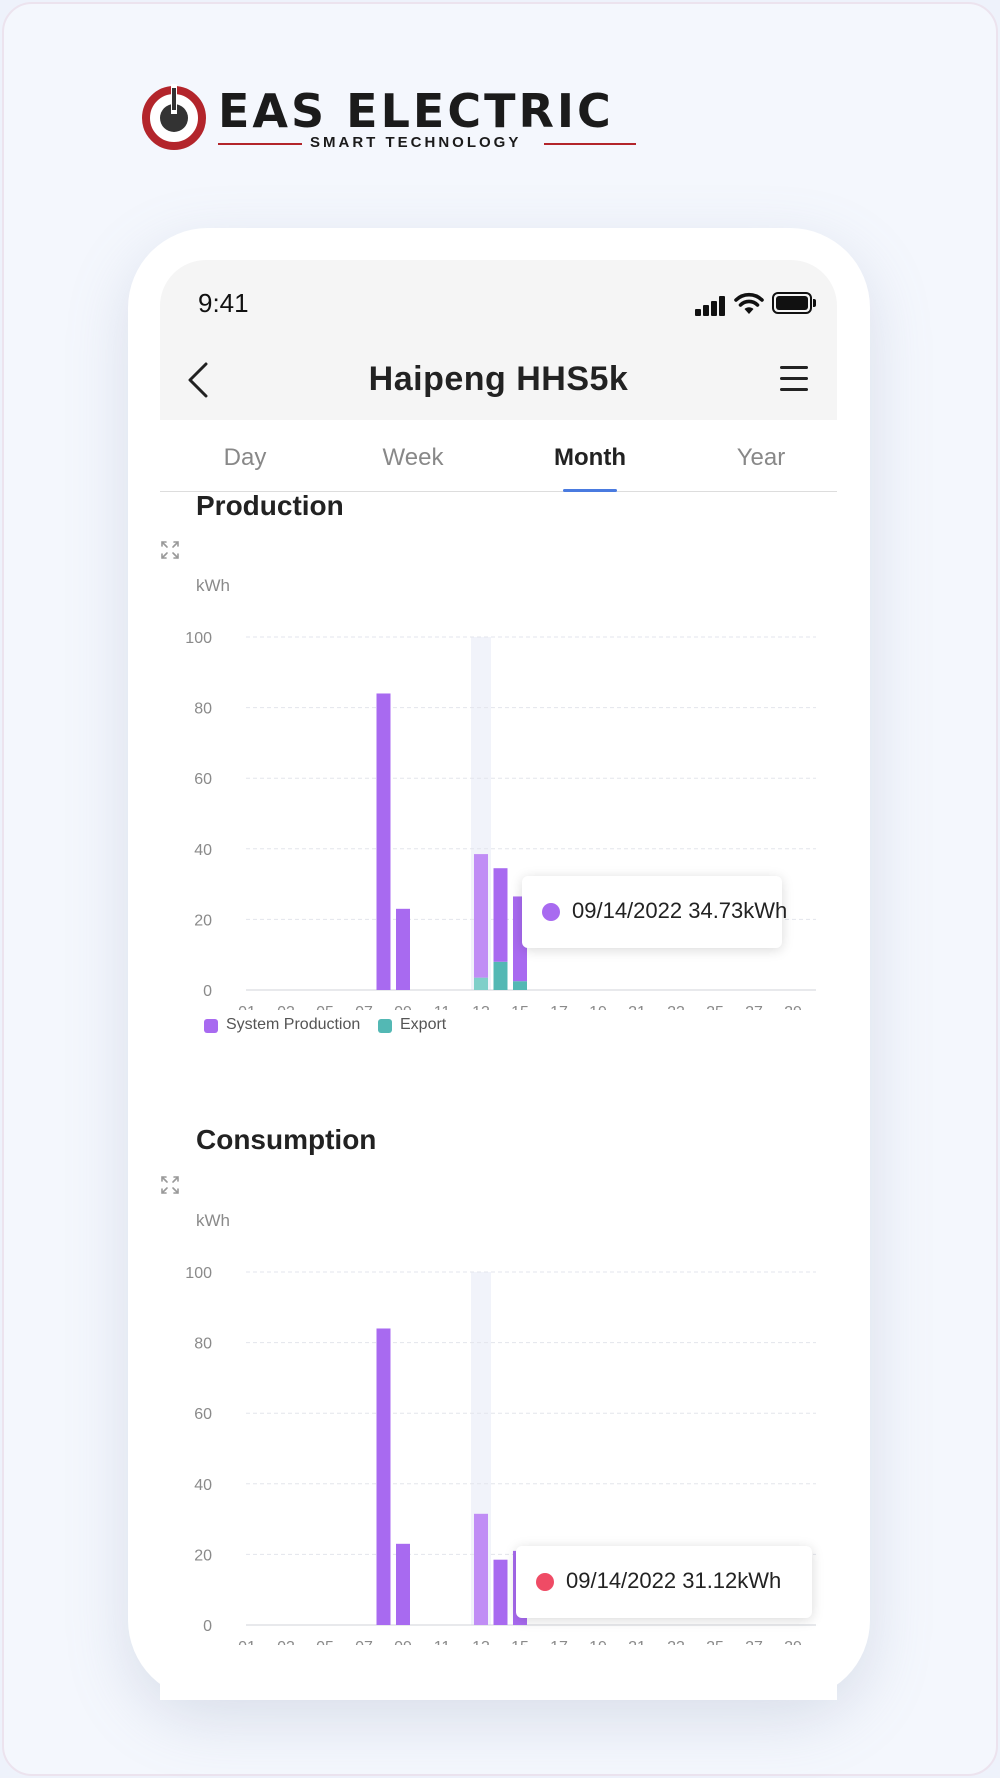 The width and height of the screenshot is (1000, 1778). I want to click on consumption-x-tick-label: 15, so click(520, 1642).